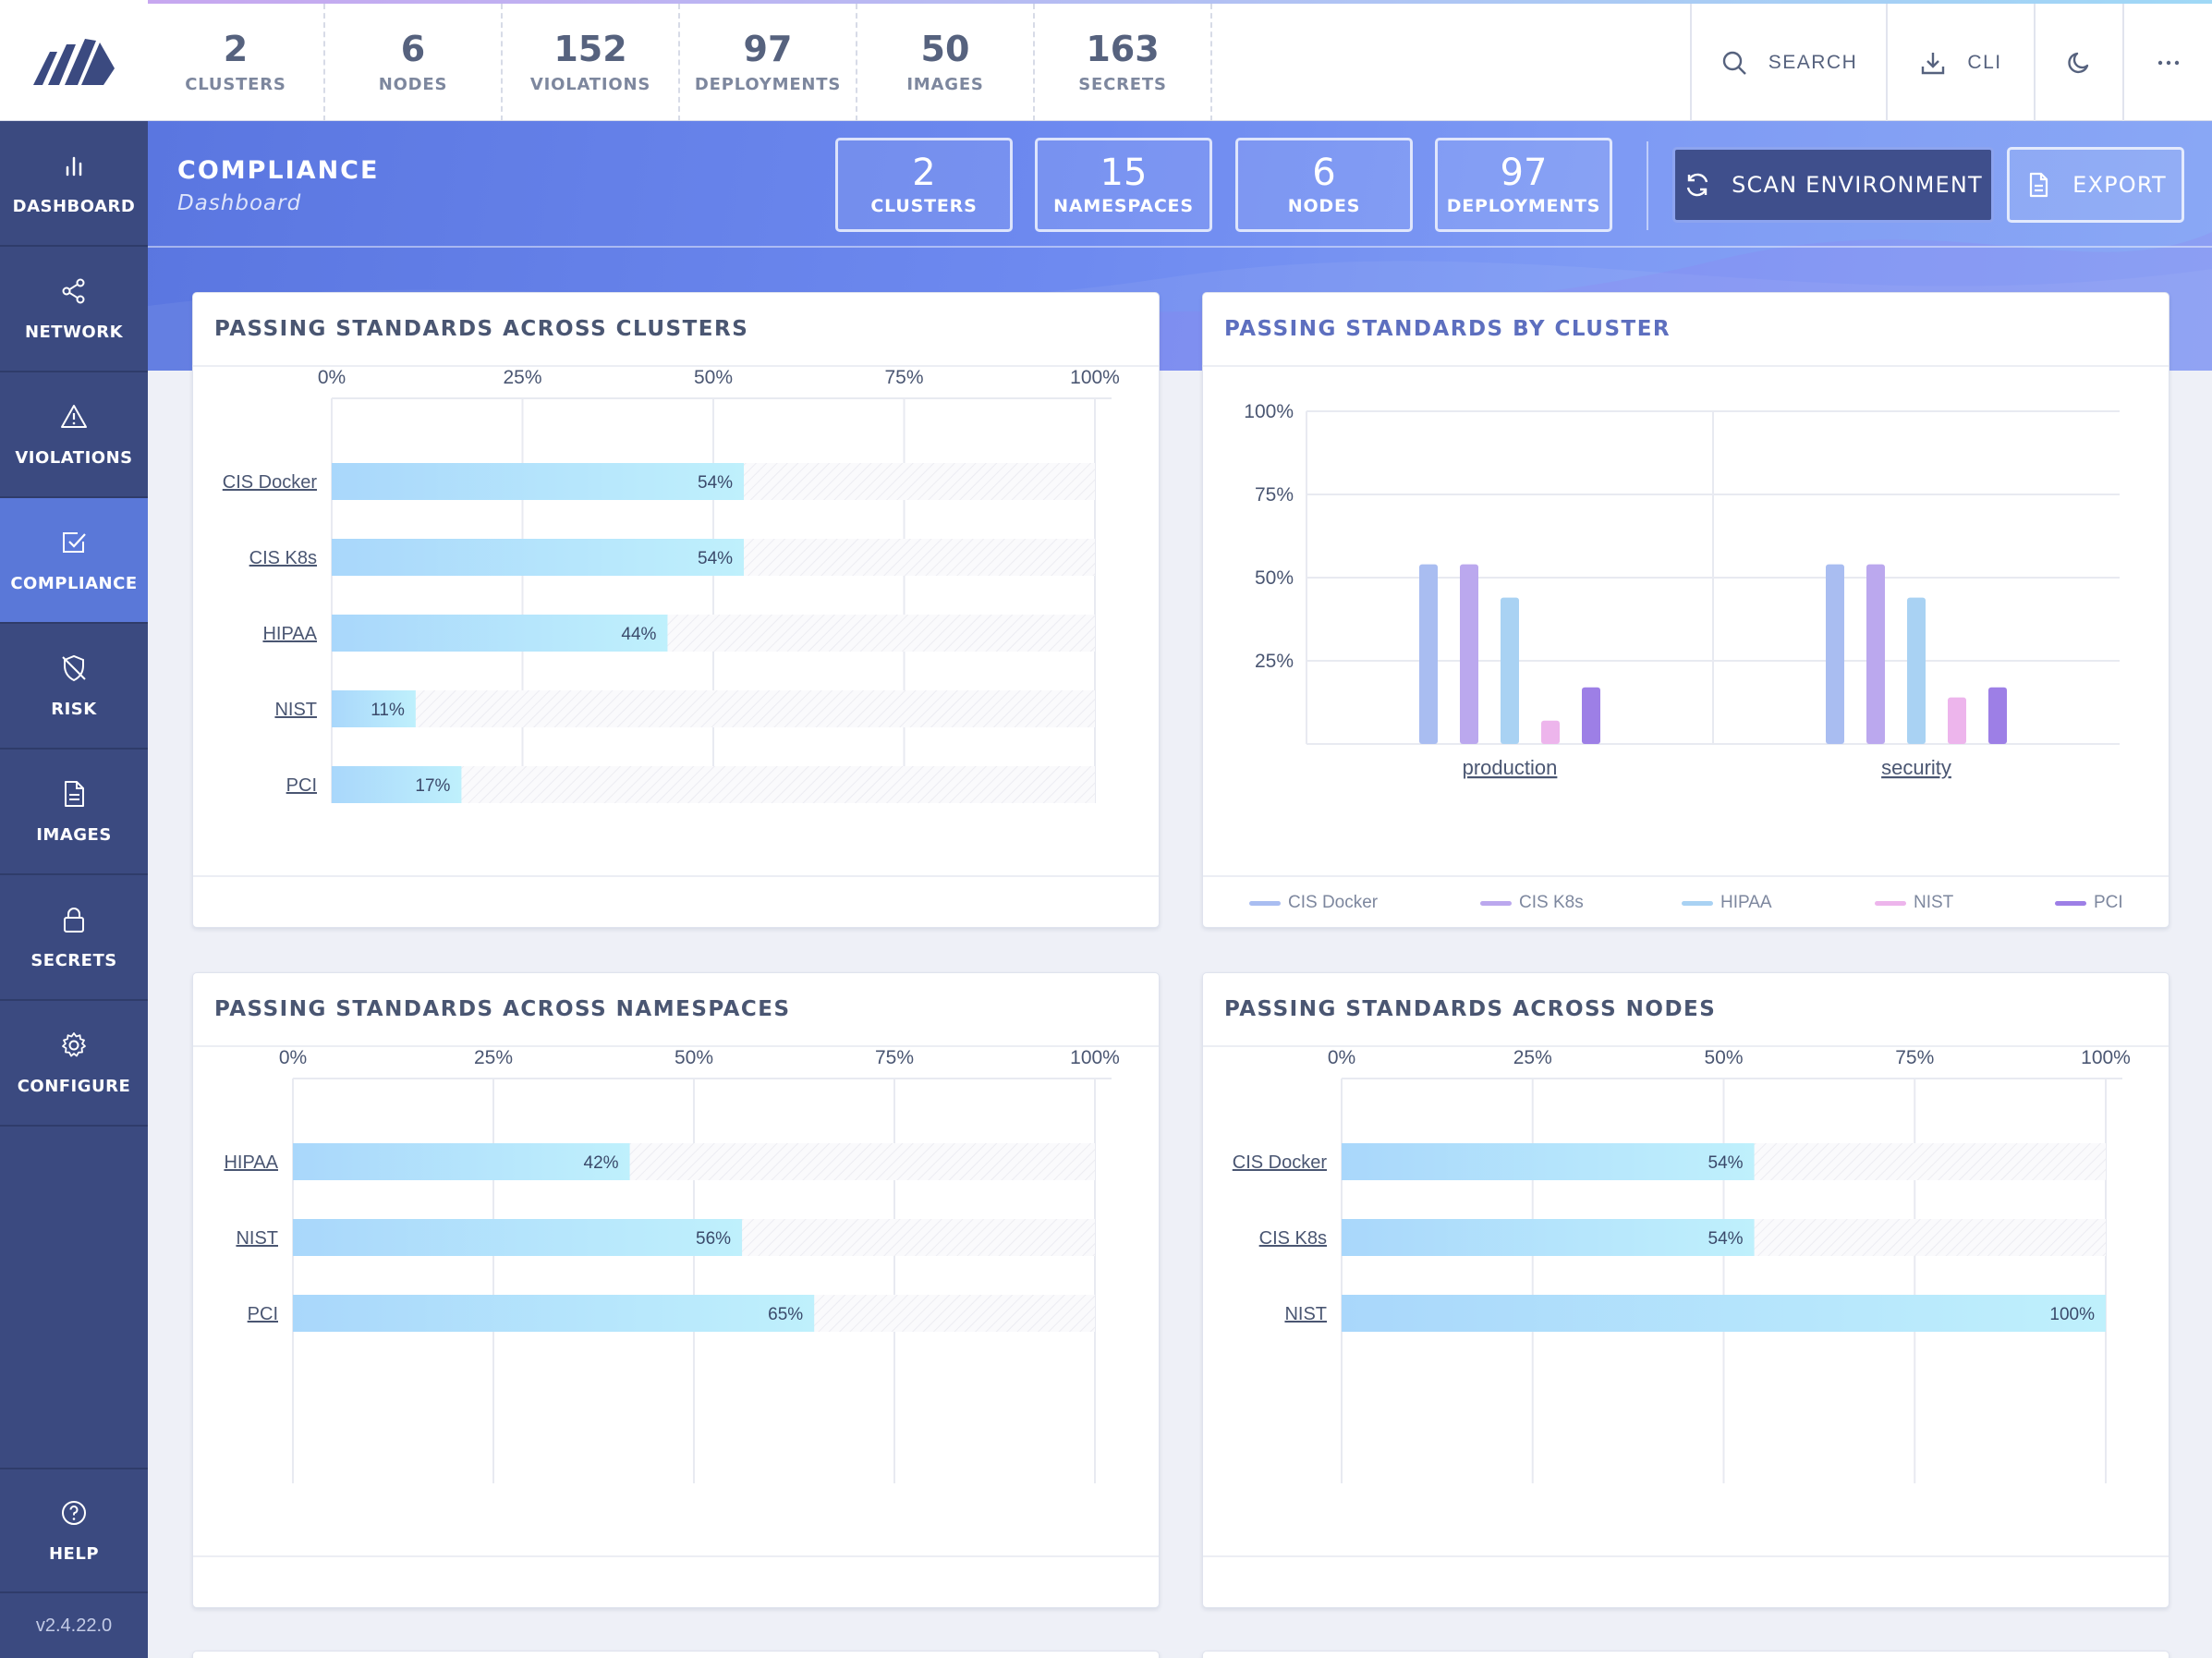  Describe the element at coordinates (74, 667) in the screenshot. I see `shield-off-icon` at that location.